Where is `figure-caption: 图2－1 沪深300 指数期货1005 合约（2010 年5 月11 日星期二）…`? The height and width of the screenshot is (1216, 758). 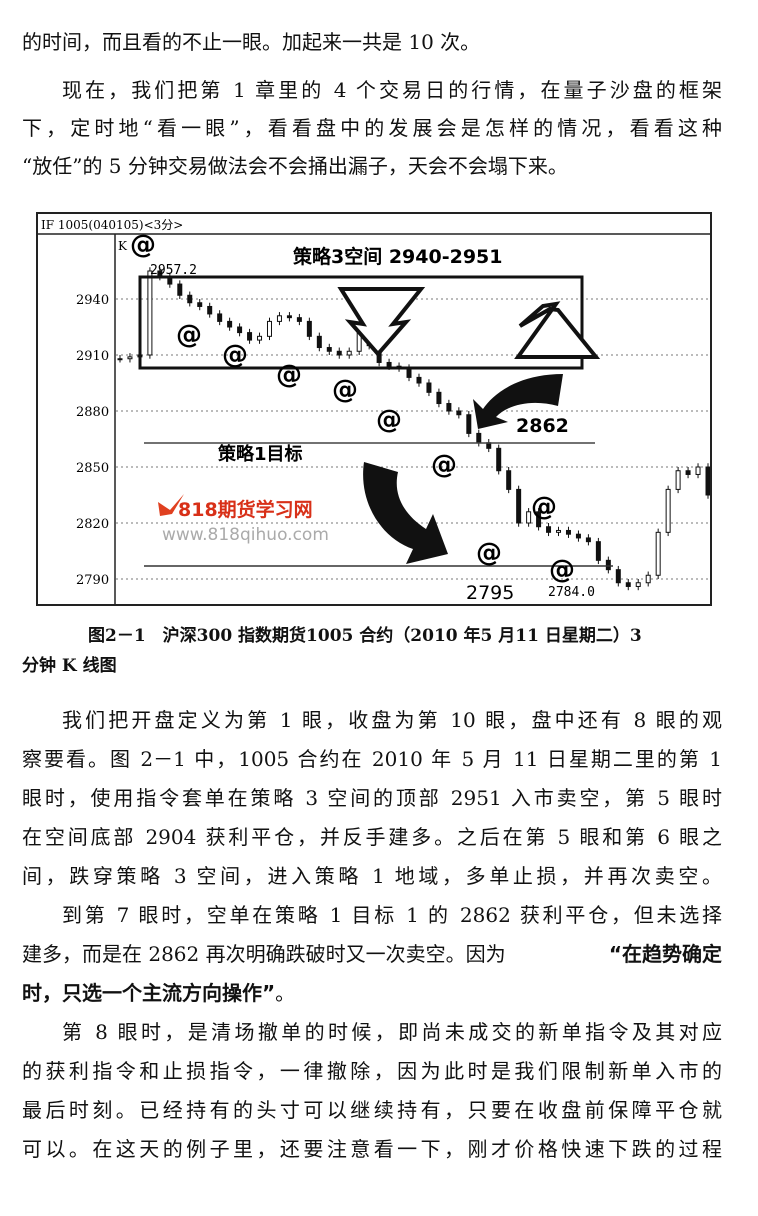
figure-caption: 图2－1 沪深300 指数期货1005 合约（2010 年5 月11 日星期二）… is located at coordinates (365, 636).